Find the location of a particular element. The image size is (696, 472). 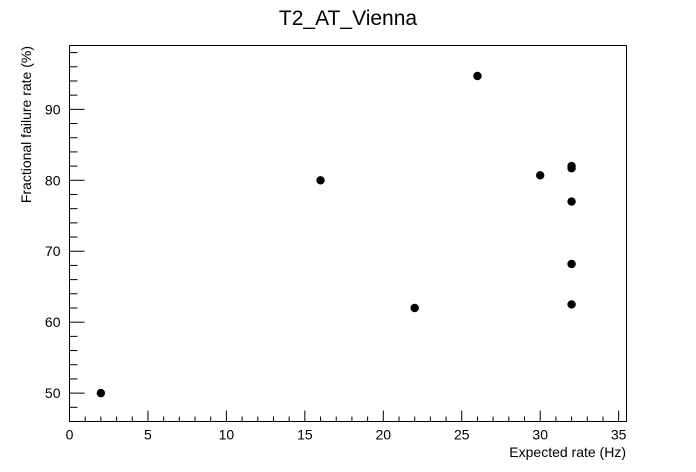

x-tick-label: 5 is located at coordinates (148, 435).